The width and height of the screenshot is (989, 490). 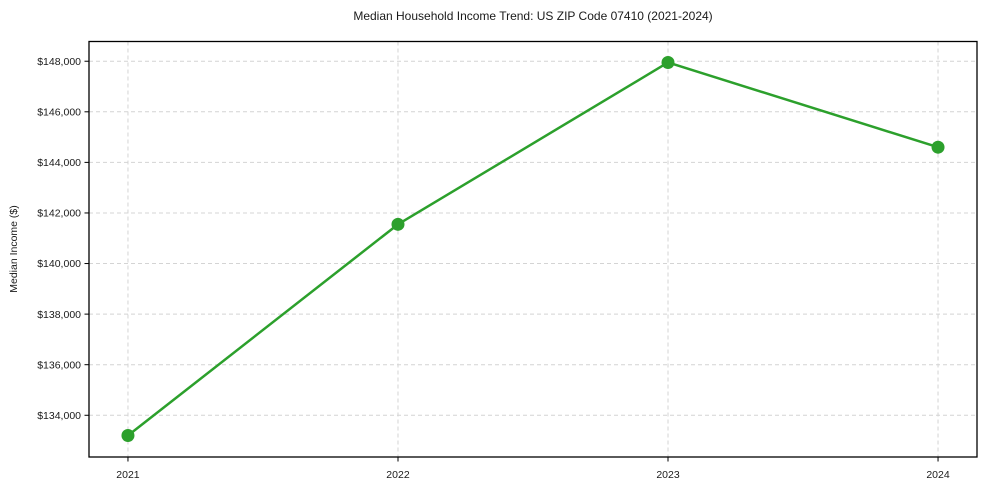 What do you see at coordinates (398, 475) in the screenshot?
I see `x-tick-label: 2022` at bounding box center [398, 475].